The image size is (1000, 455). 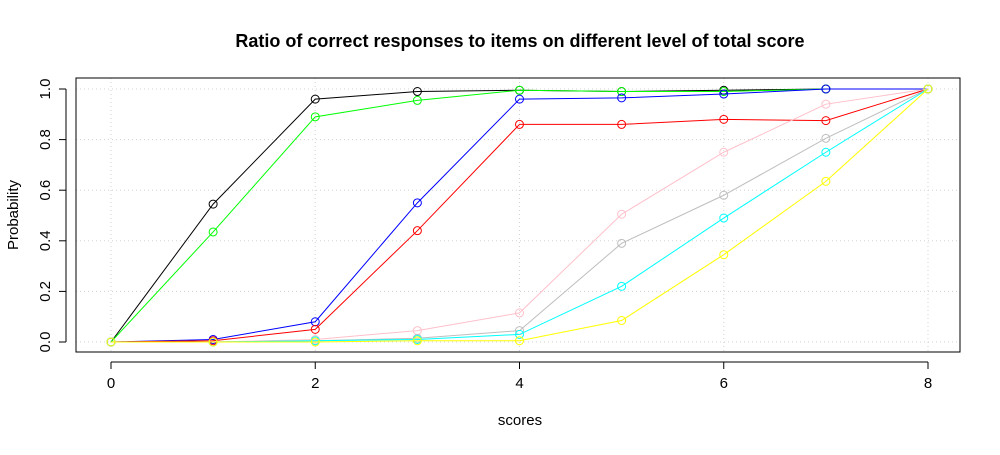 I want to click on y-axis-label: Probability, so click(x=13, y=214).